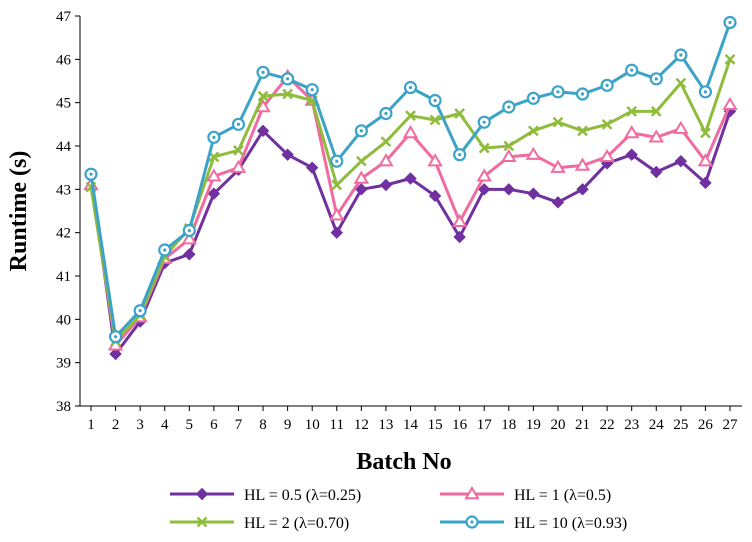  I want to click on x-tick-label: 4, so click(165, 425).